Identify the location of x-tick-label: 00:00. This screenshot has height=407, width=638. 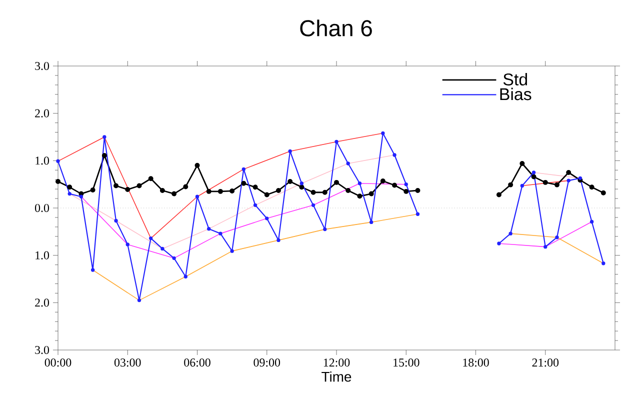
(58, 362).